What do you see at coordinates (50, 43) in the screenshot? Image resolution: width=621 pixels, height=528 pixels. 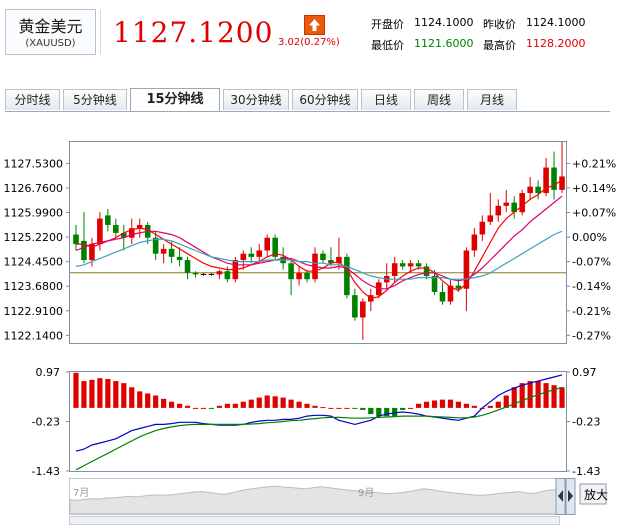 I see `symbol-code: (XAUUSD)` at bounding box center [50, 43].